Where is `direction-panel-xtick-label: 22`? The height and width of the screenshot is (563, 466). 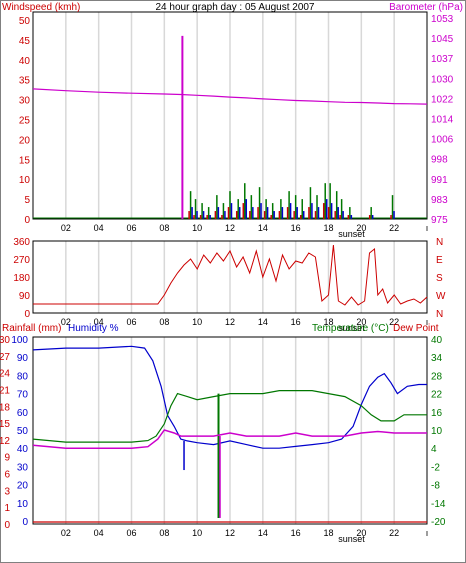 direction-panel-xtick-label: 22 is located at coordinates (394, 322).